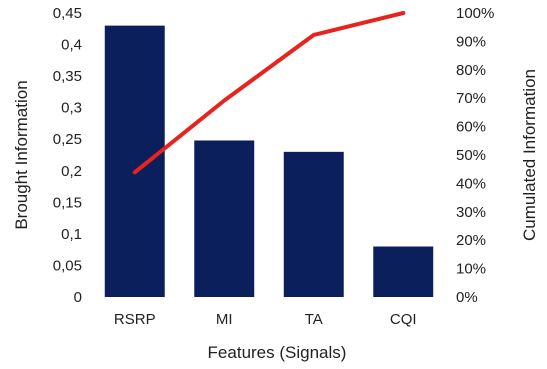 This screenshot has height=369, width=547. I want to click on y-tick-label: 0,05, so click(67, 265).